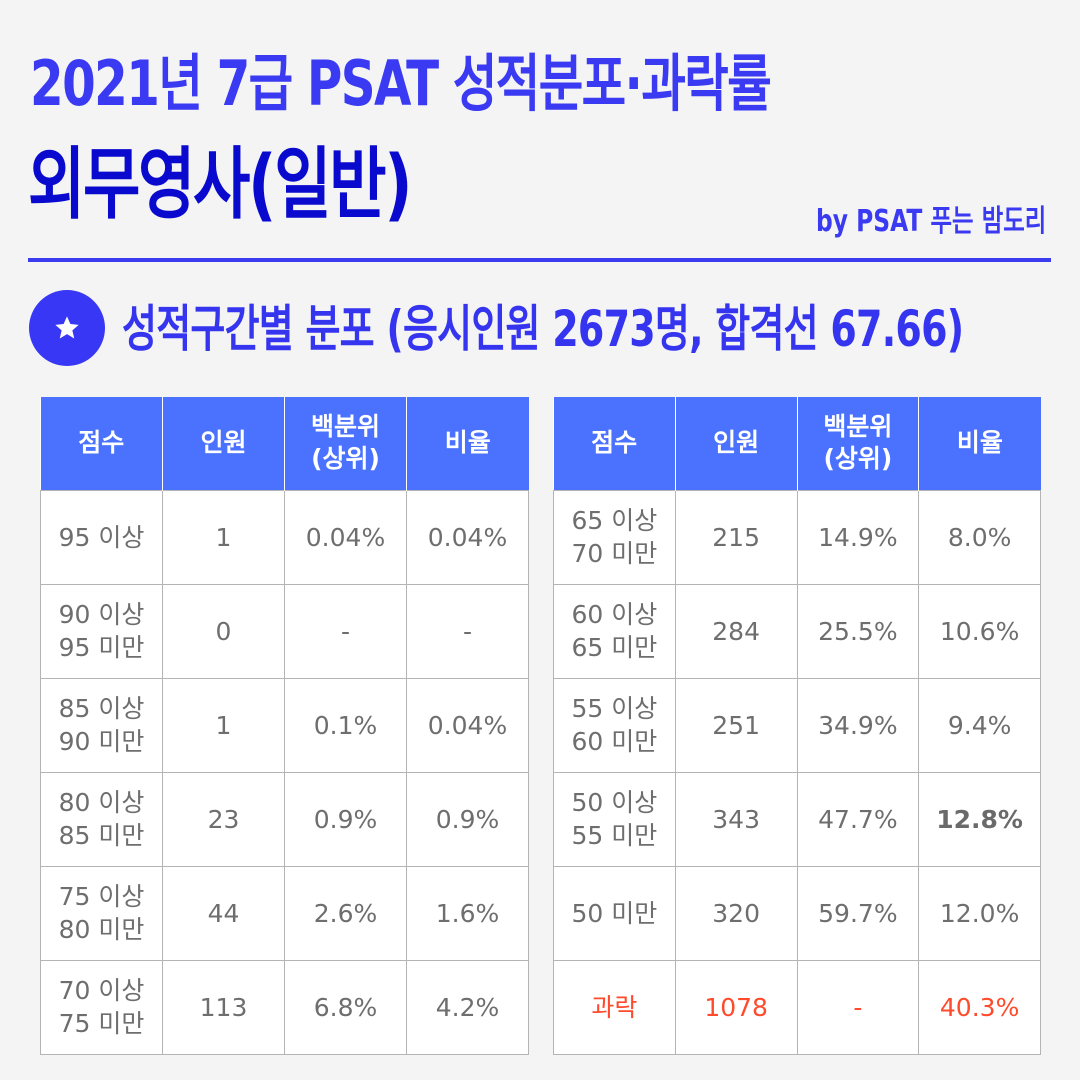  I want to click on score-line2: 85 미만, so click(101, 835).